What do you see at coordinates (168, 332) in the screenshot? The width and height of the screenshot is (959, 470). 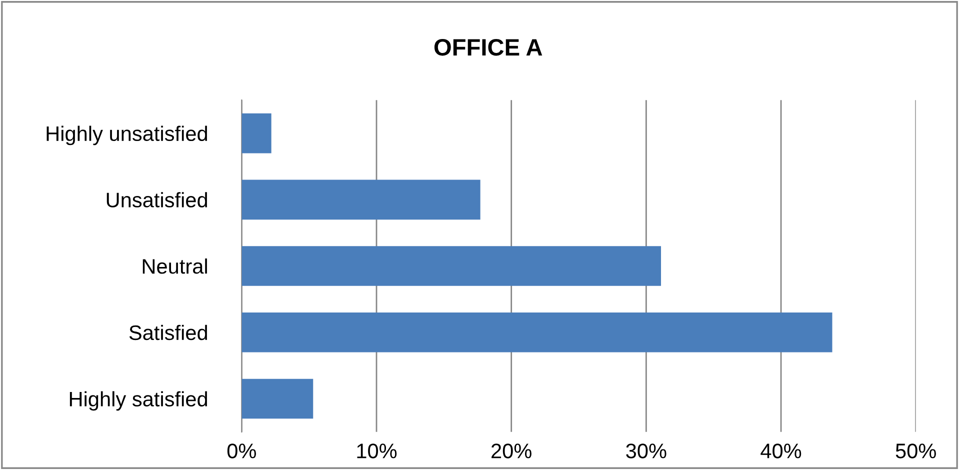 I see `y-tick-label: Satisfied` at bounding box center [168, 332].